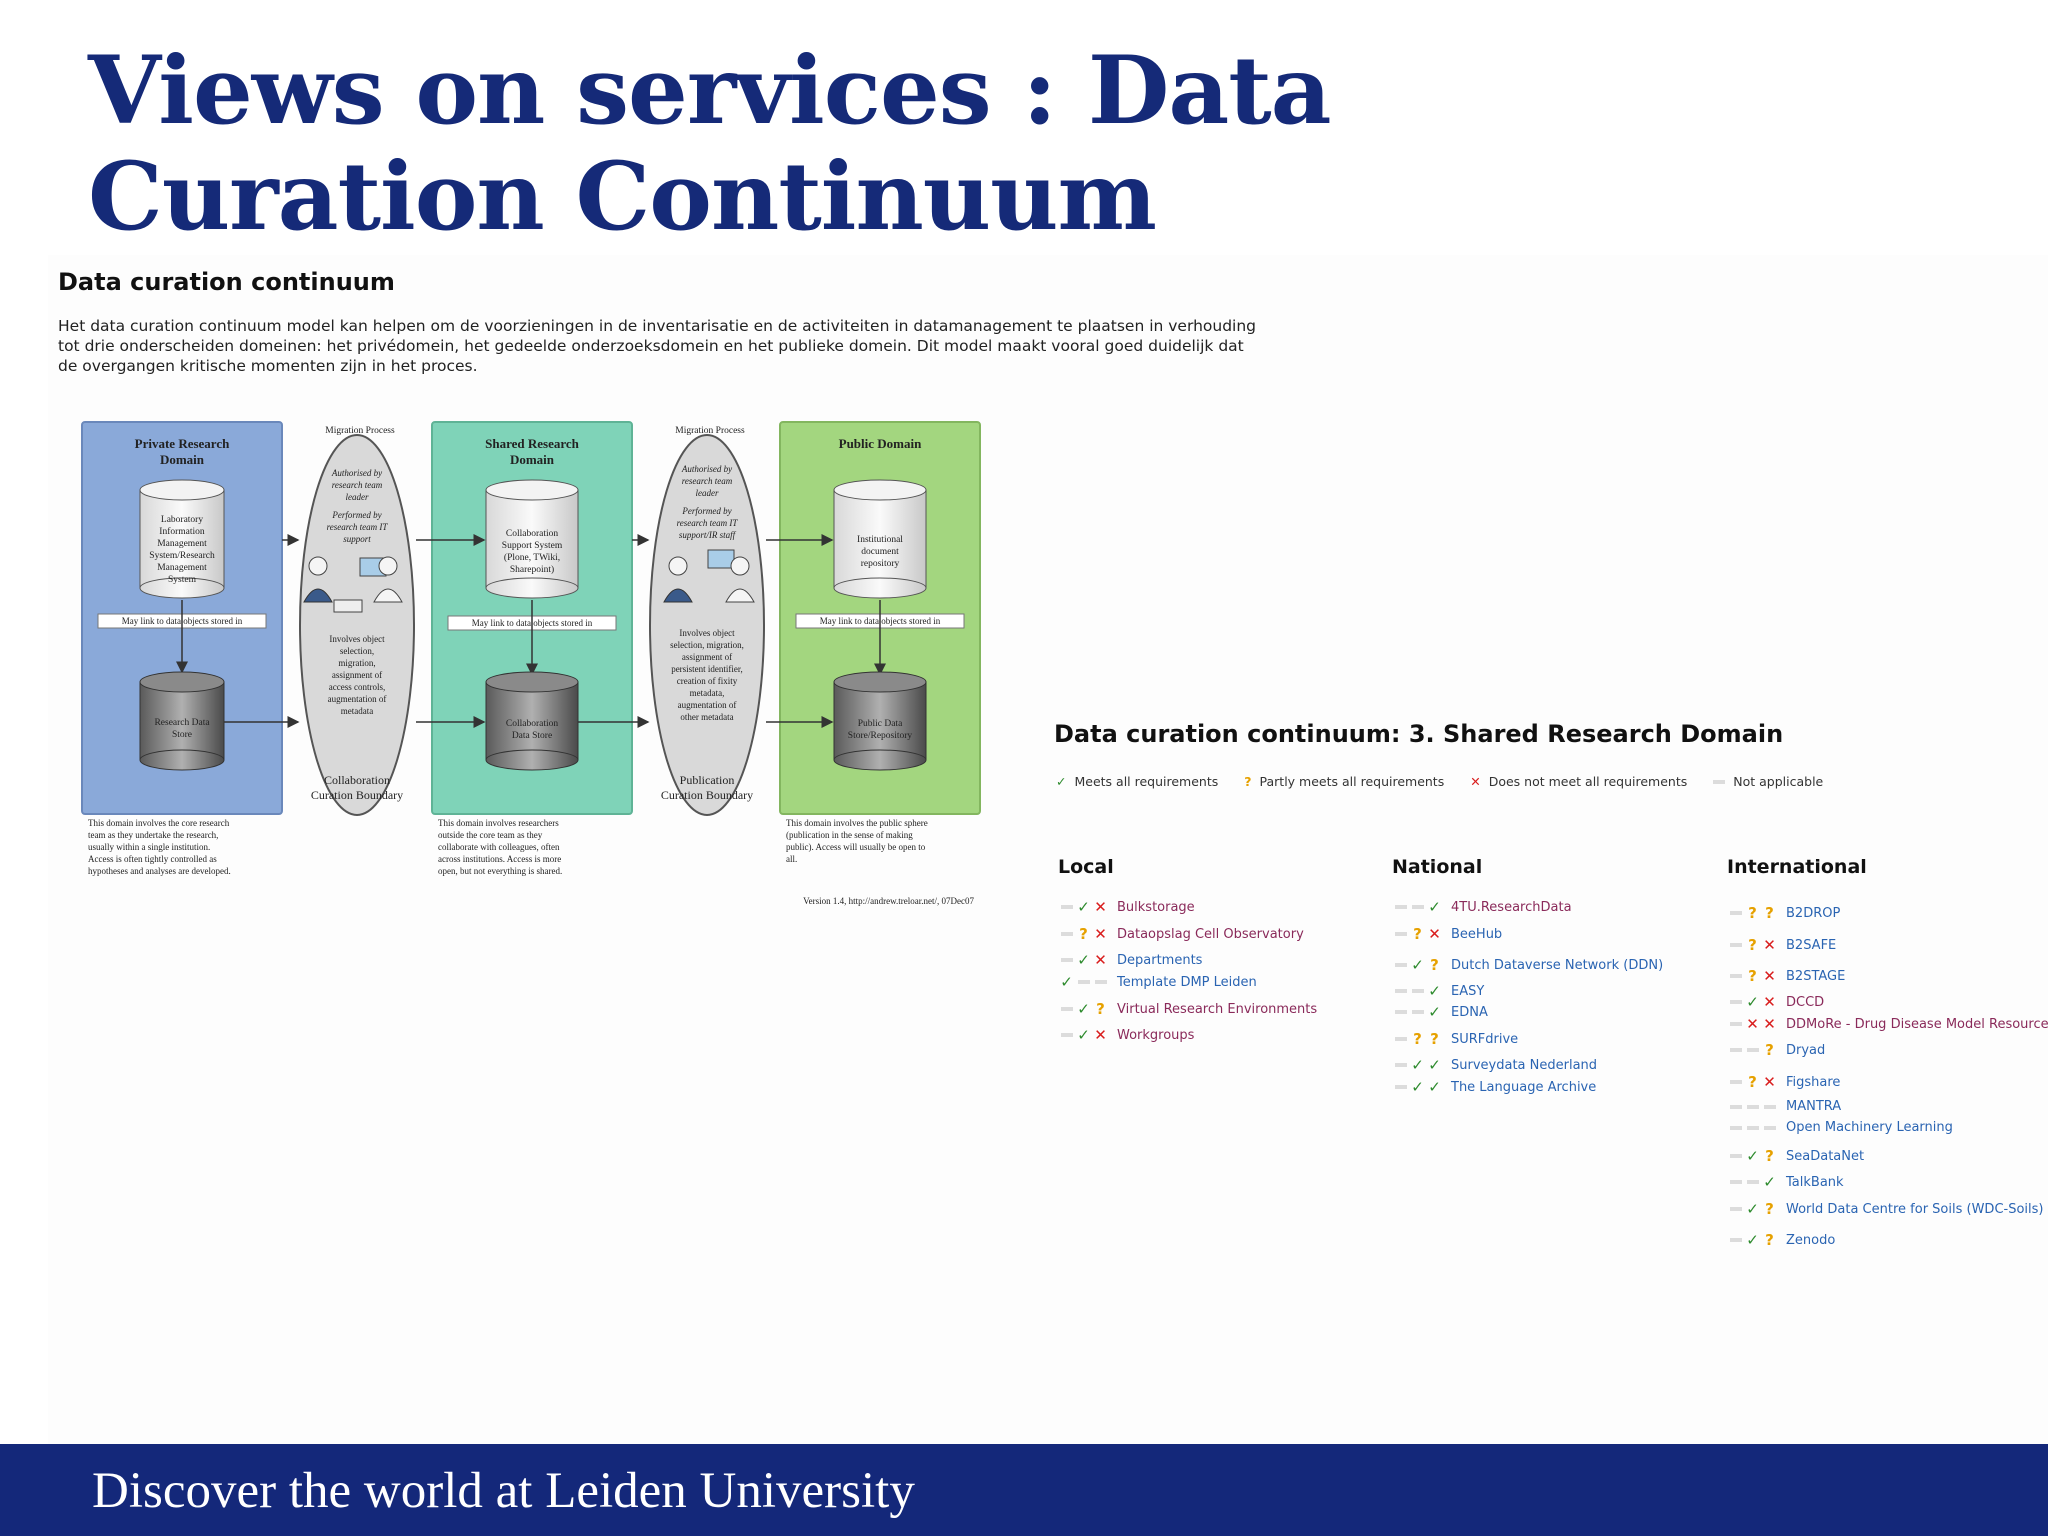  Describe the element at coordinates (1160, 960) in the screenshot. I see `service-link: Departments` at that location.